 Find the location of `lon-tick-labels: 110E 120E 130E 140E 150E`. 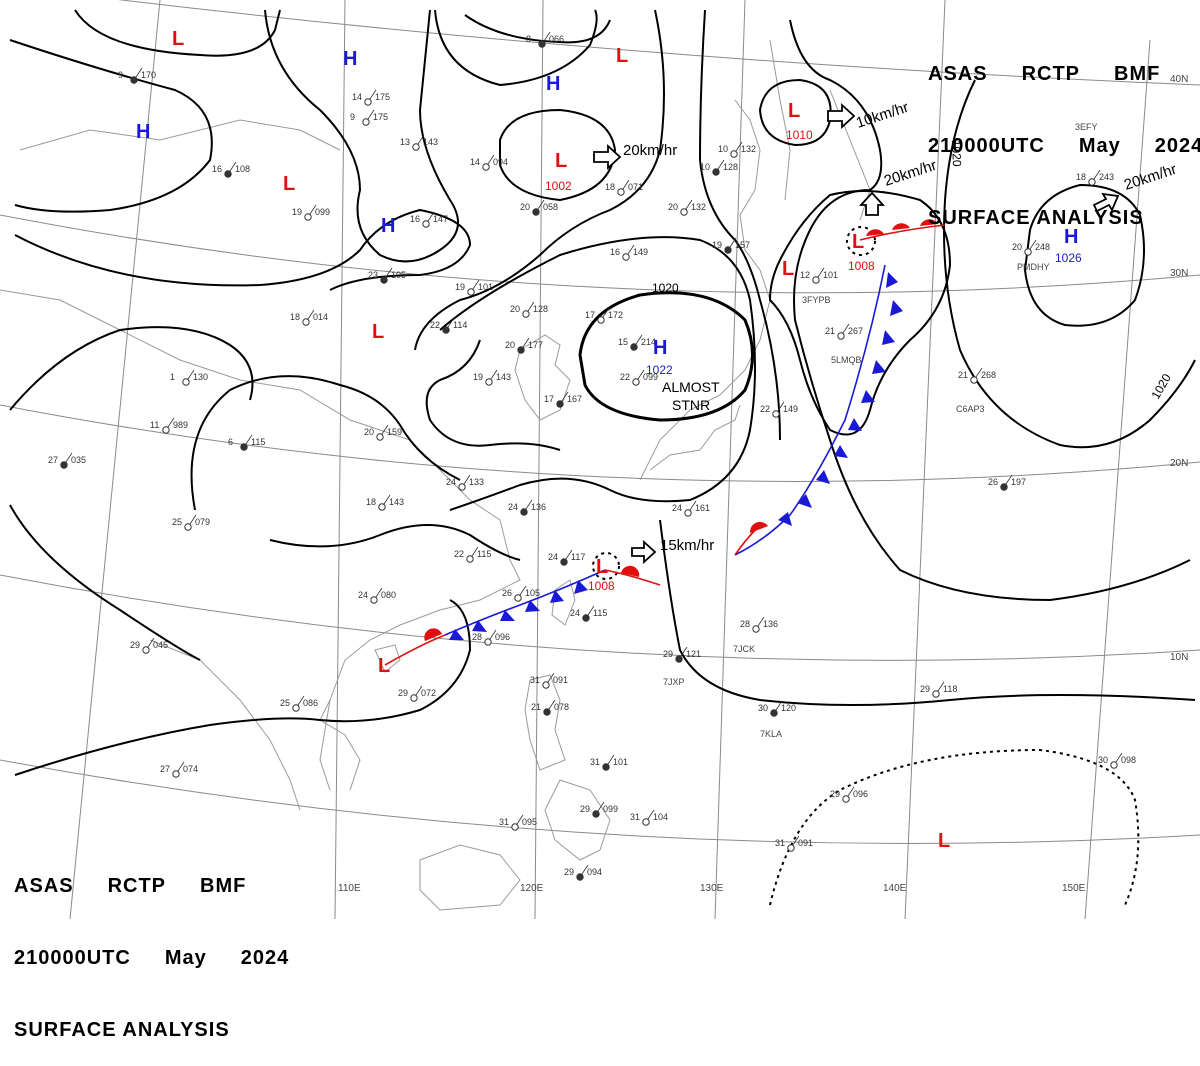

lon-tick-labels: 110E 120E 130E 140E 150E is located at coordinates (712, 888).